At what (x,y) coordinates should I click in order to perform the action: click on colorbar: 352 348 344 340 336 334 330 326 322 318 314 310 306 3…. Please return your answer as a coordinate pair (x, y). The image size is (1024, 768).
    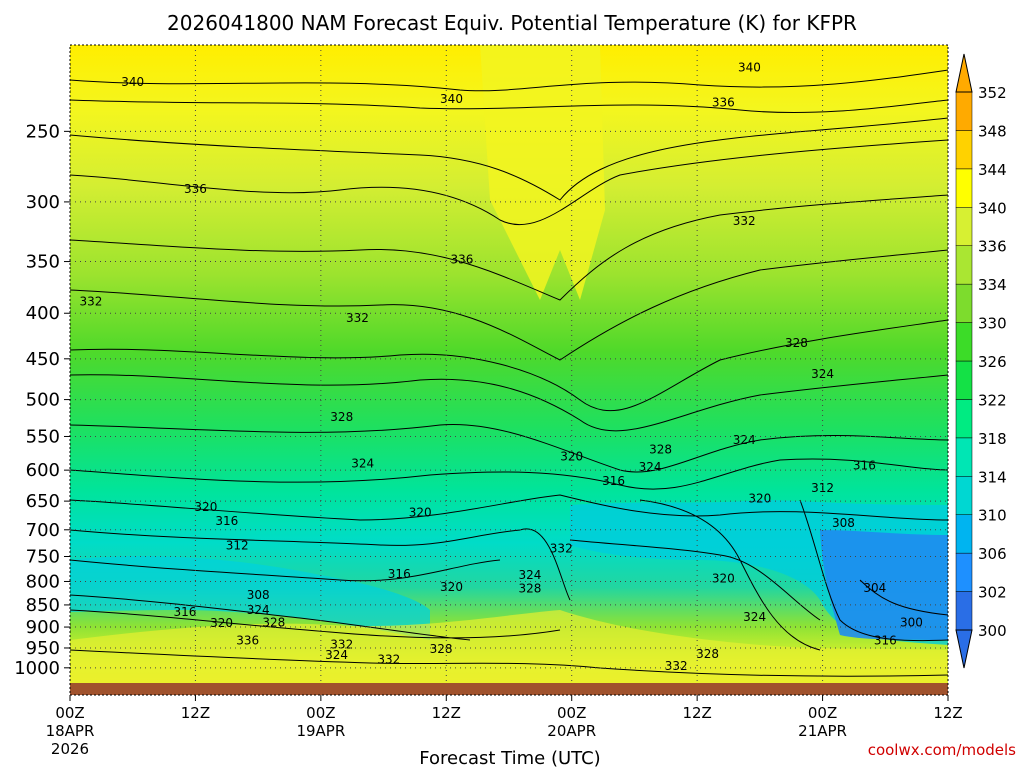
    Looking at the image, I should click on (981, 361).